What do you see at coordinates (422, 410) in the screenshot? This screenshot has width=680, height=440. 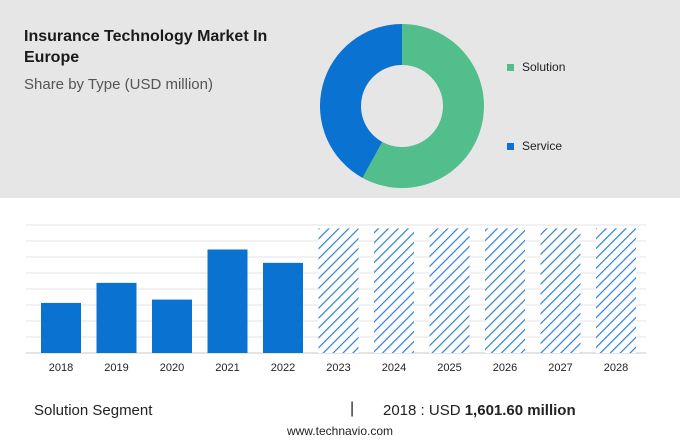 I see `segment-year-label: 2018 : USD` at bounding box center [422, 410].